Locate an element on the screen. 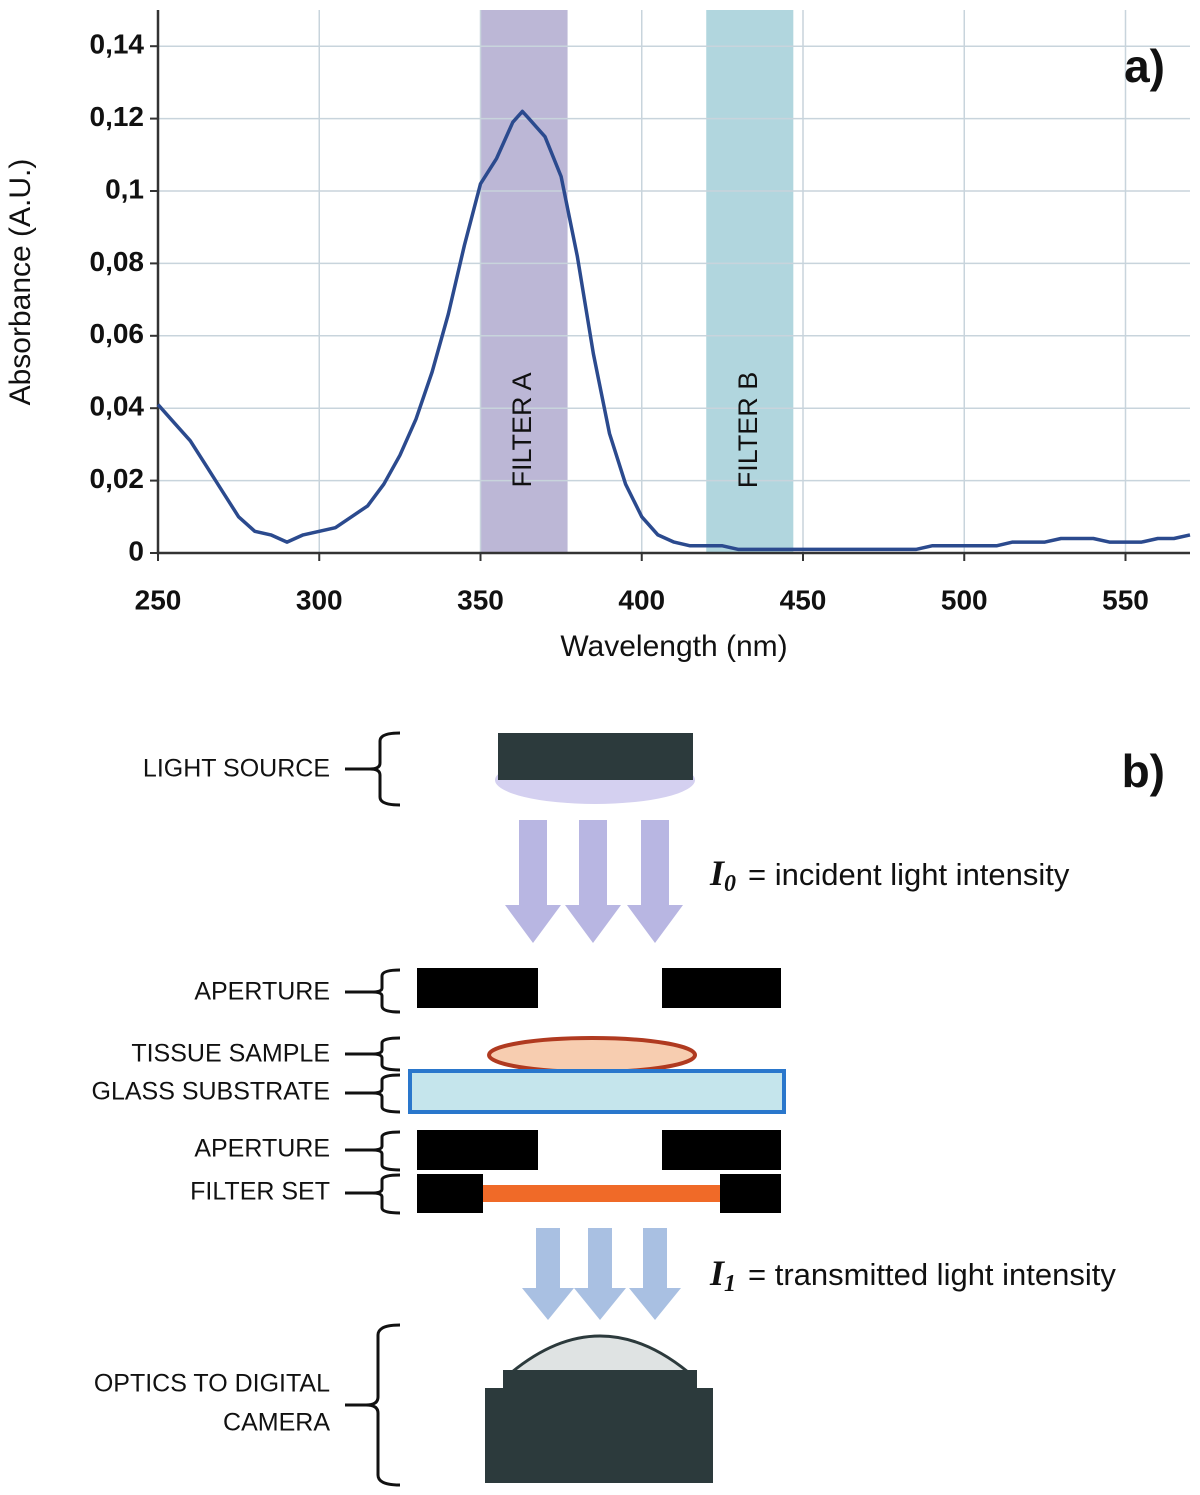 Image resolution: width=1200 pixels, height=1495 pixels. part-label: GLASS SUBSTRATE is located at coordinates (211, 1092).